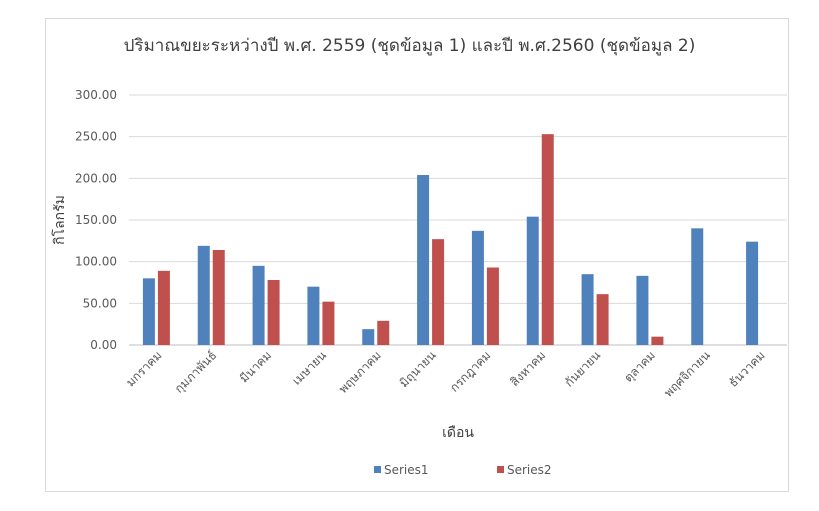 The width and height of the screenshot is (819, 511). I want to click on legend-label-series2: Series2, so click(529, 470).